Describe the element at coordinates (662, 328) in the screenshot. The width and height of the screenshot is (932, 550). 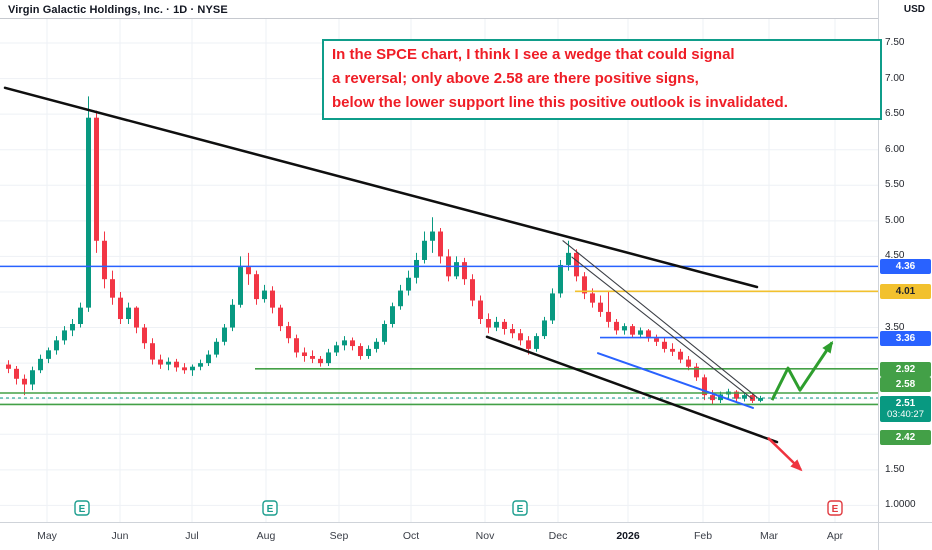
I see `wedge-lower-line` at that location.